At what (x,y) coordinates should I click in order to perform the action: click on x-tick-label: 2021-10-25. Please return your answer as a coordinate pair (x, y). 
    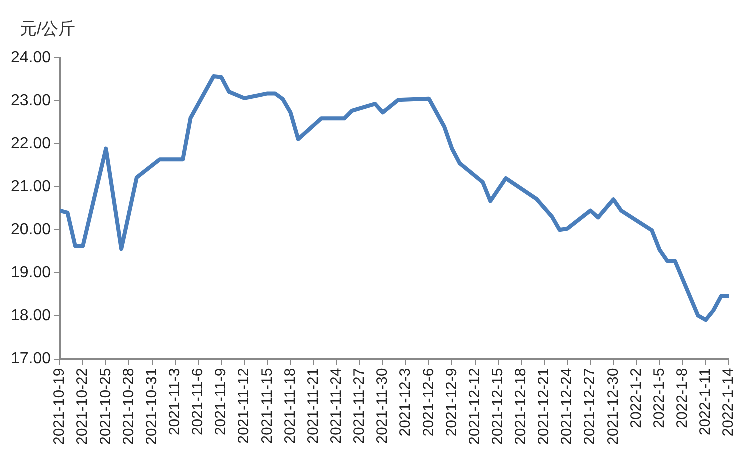
    Looking at the image, I should click on (105, 407).